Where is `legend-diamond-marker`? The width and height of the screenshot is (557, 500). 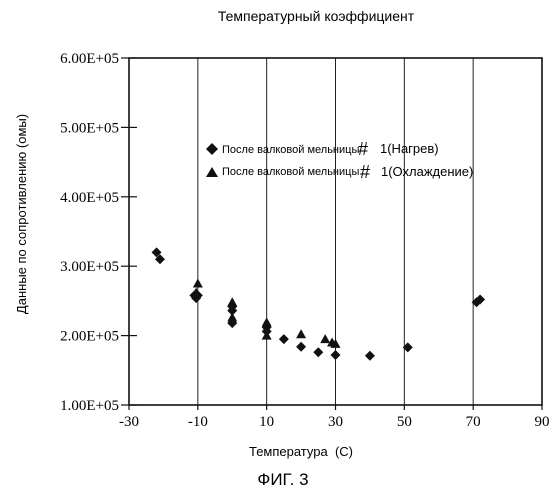
legend-diamond-marker is located at coordinates (212, 149).